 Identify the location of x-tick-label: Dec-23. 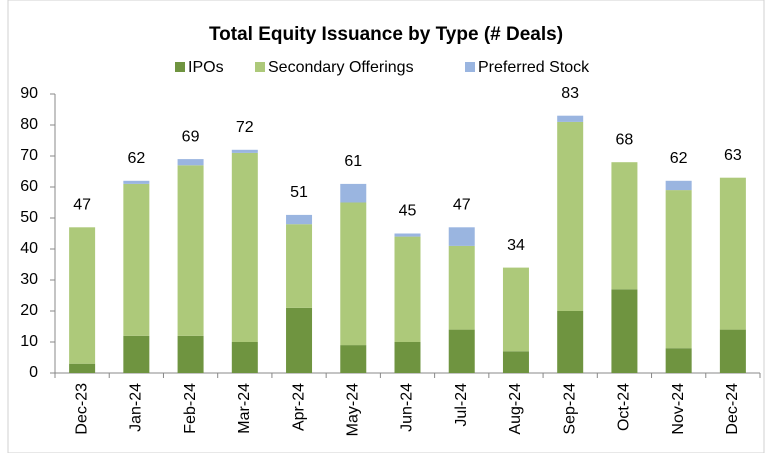
(81, 409).